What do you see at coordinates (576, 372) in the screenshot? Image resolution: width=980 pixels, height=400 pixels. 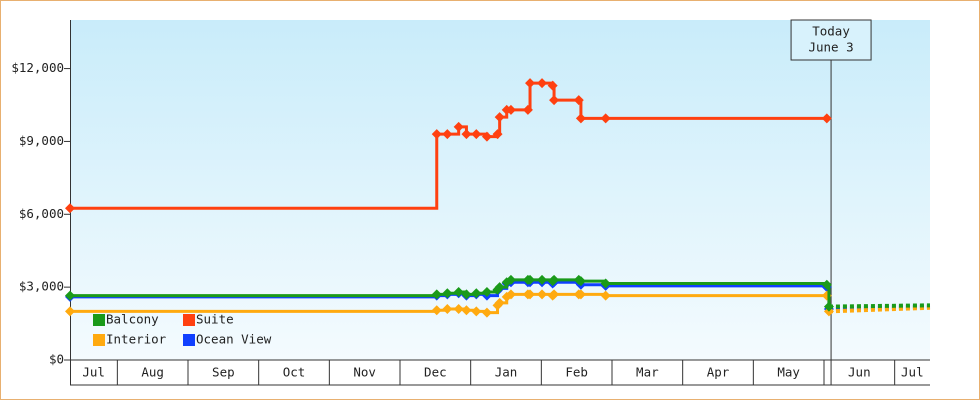 I see `x-tick-label: Feb` at bounding box center [576, 372].